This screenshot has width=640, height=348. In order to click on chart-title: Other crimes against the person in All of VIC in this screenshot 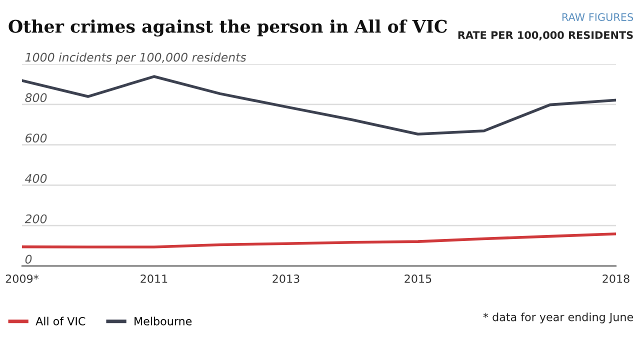, I will do `click(227, 28)`.